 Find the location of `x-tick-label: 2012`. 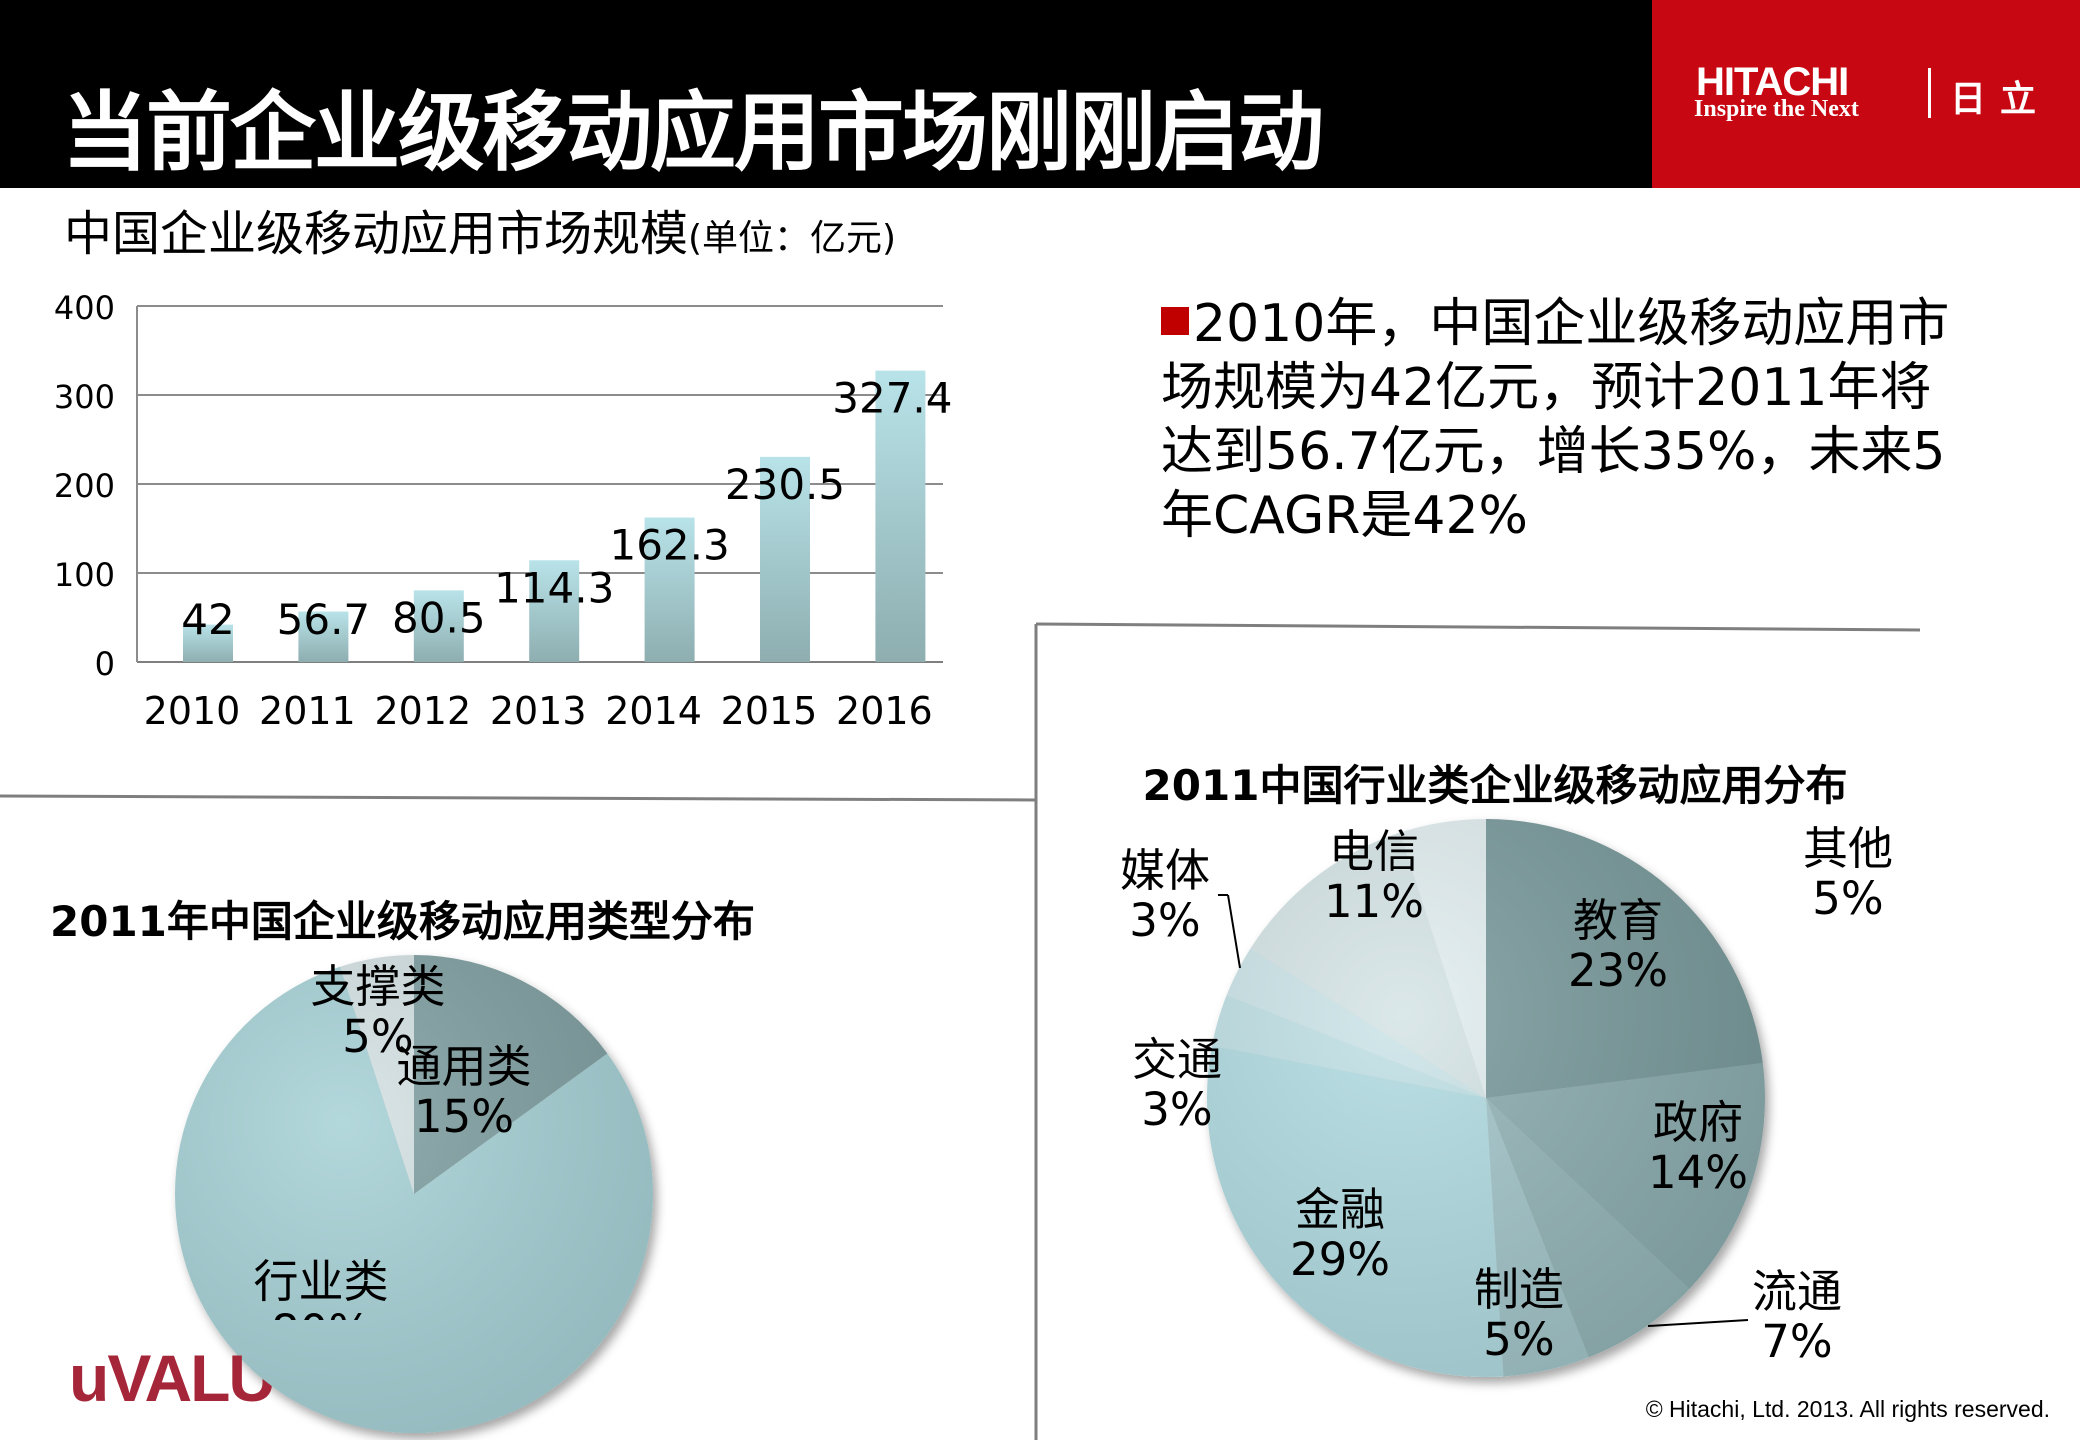

x-tick-label: 2012 is located at coordinates (422, 711).